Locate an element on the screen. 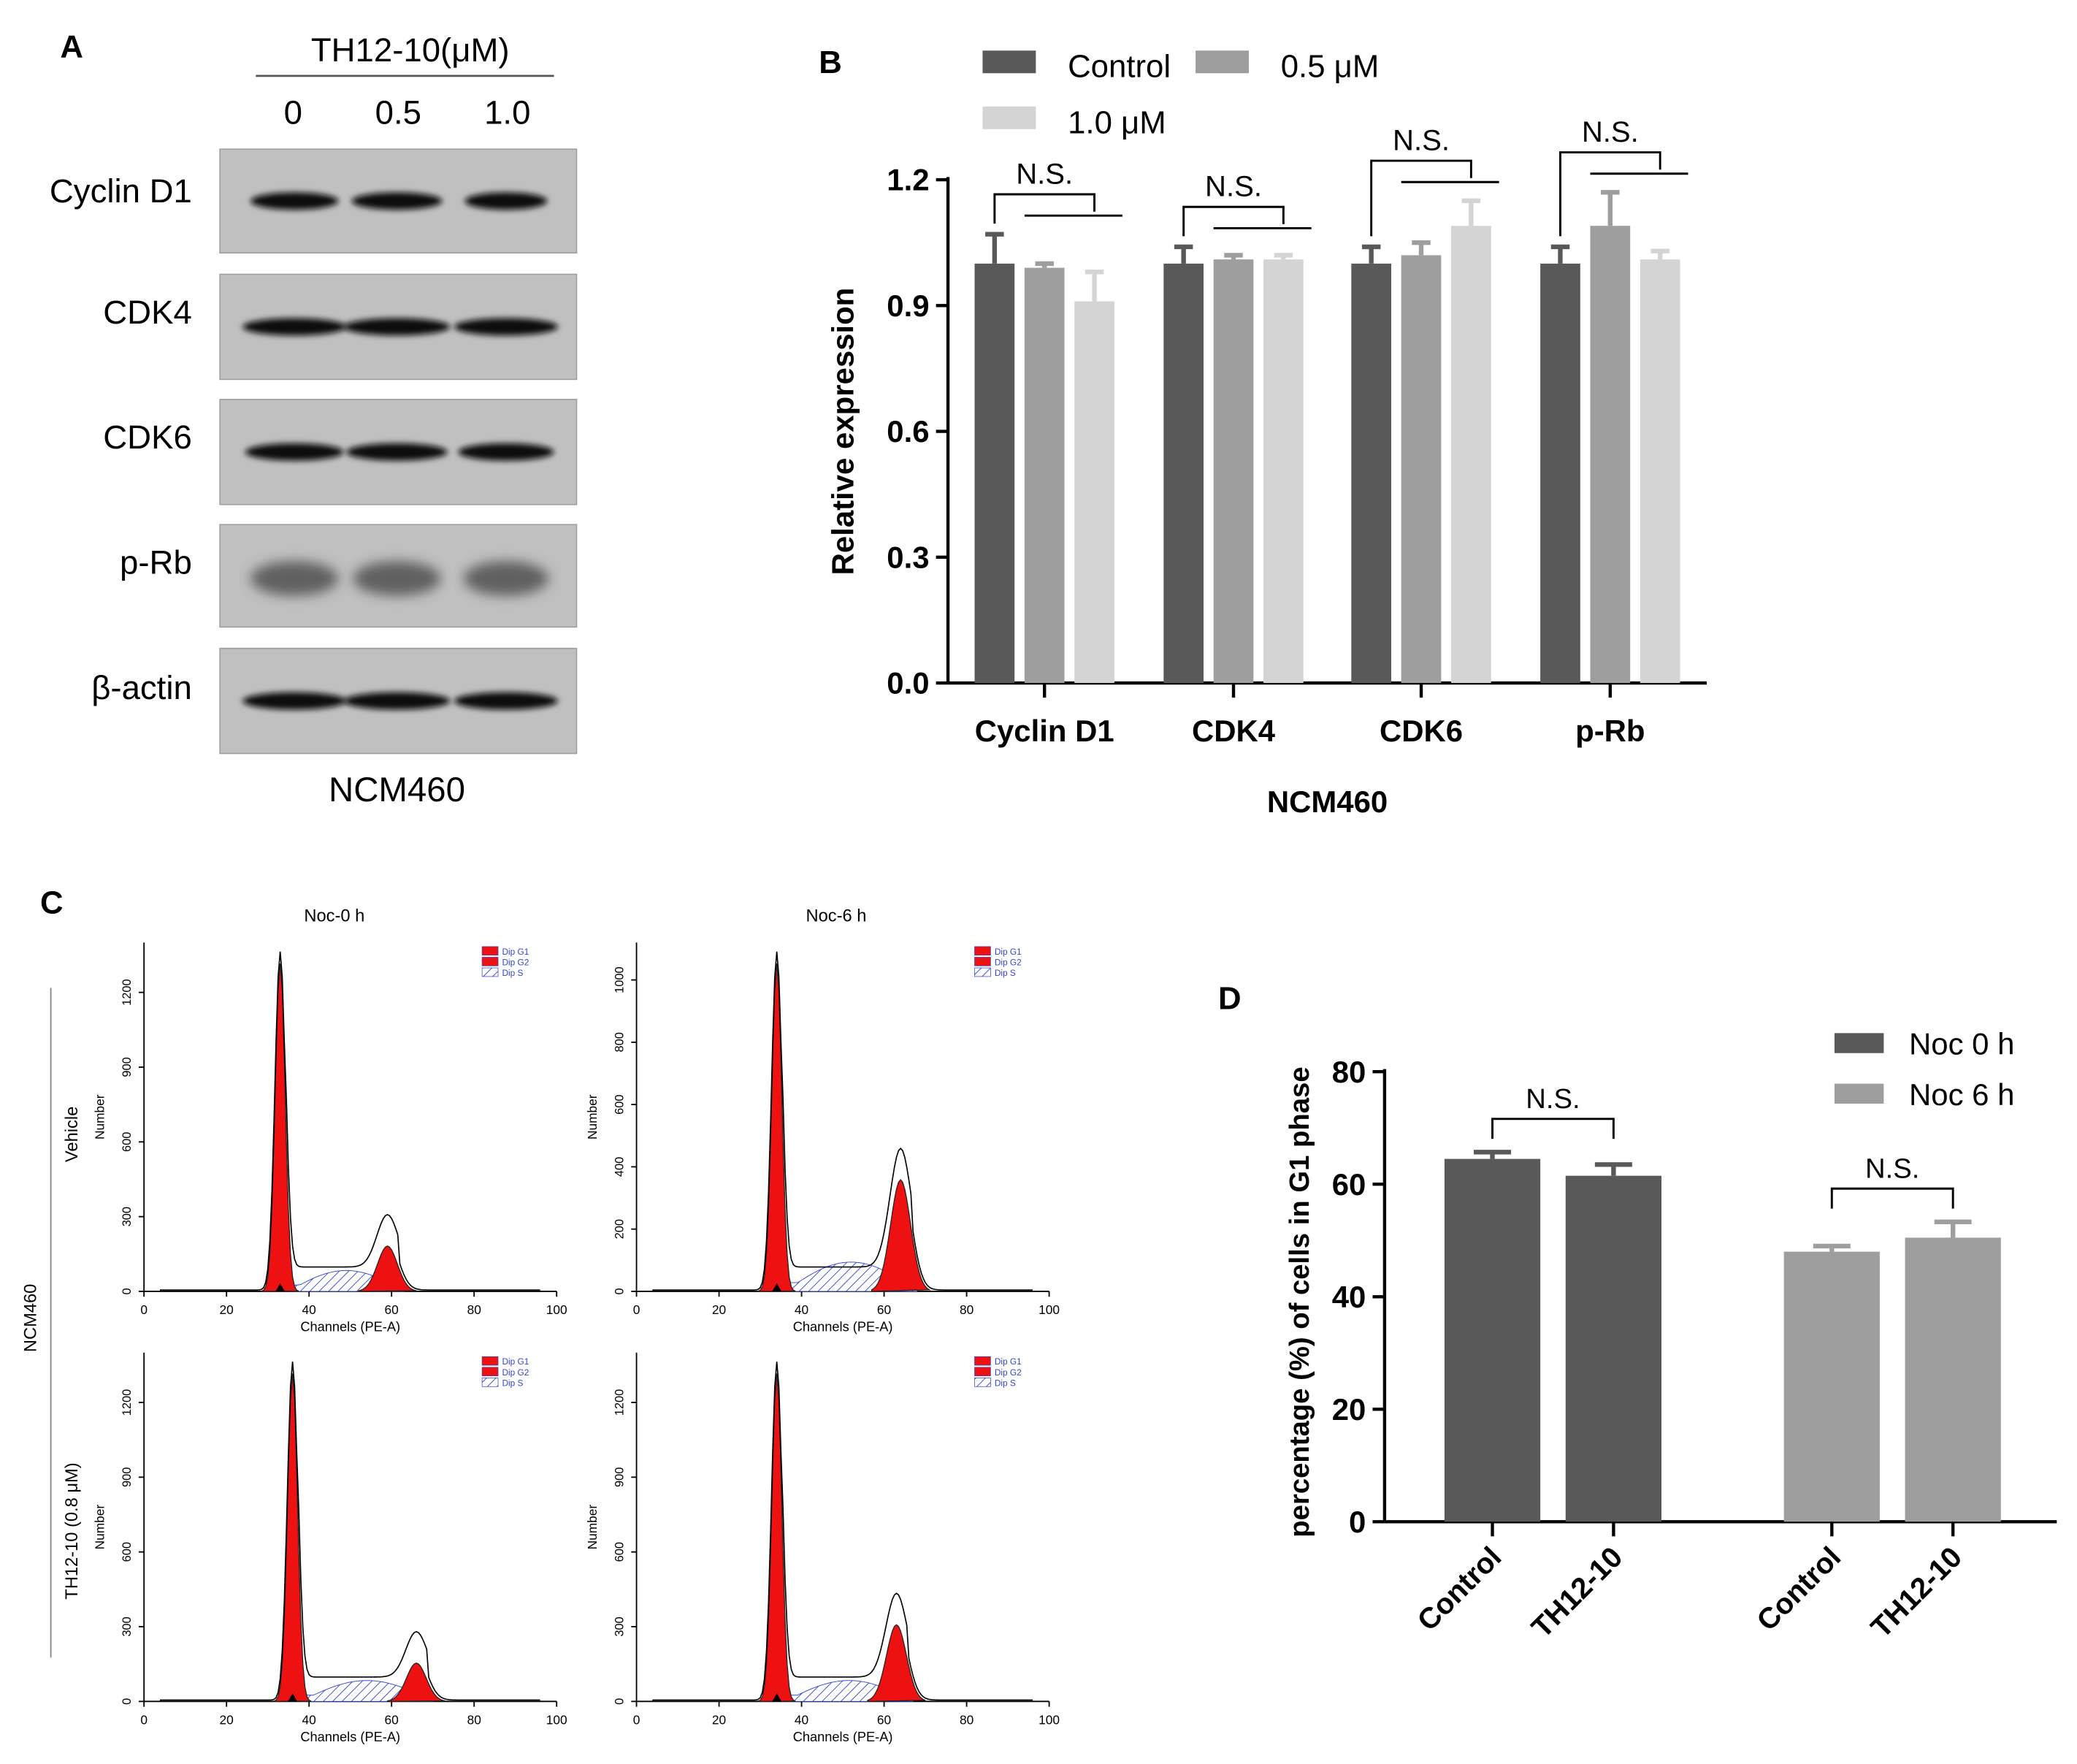 This screenshot has width=2077, height=1764. dip-g1-peak is located at coordinates (280, 1127).